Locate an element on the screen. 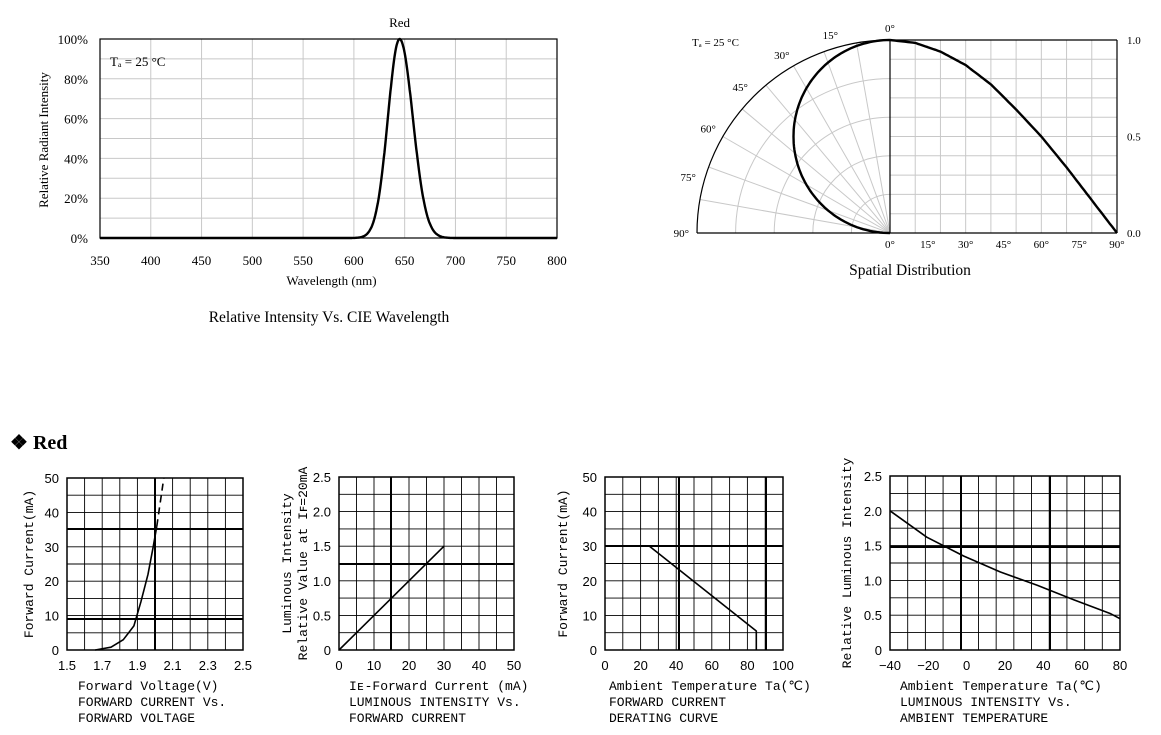  iv-caption: FORWARD CURRENT Vs. is located at coordinates (152, 702).